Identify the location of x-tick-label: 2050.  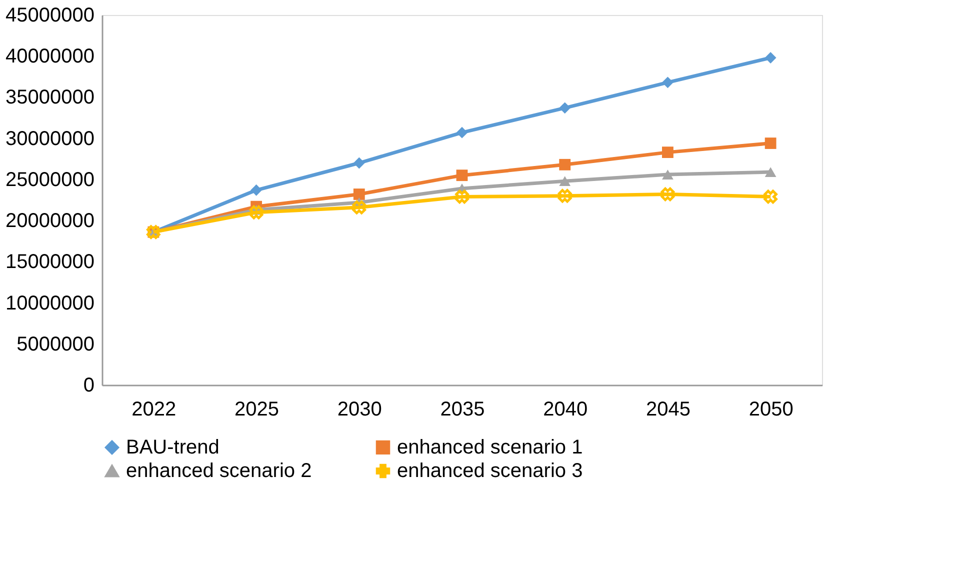
(771, 409).